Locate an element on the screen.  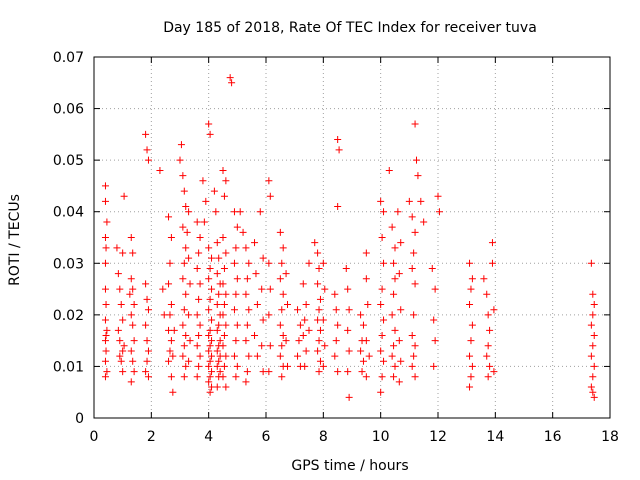
x-tick-label: 0 is located at coordinates (94, 437).